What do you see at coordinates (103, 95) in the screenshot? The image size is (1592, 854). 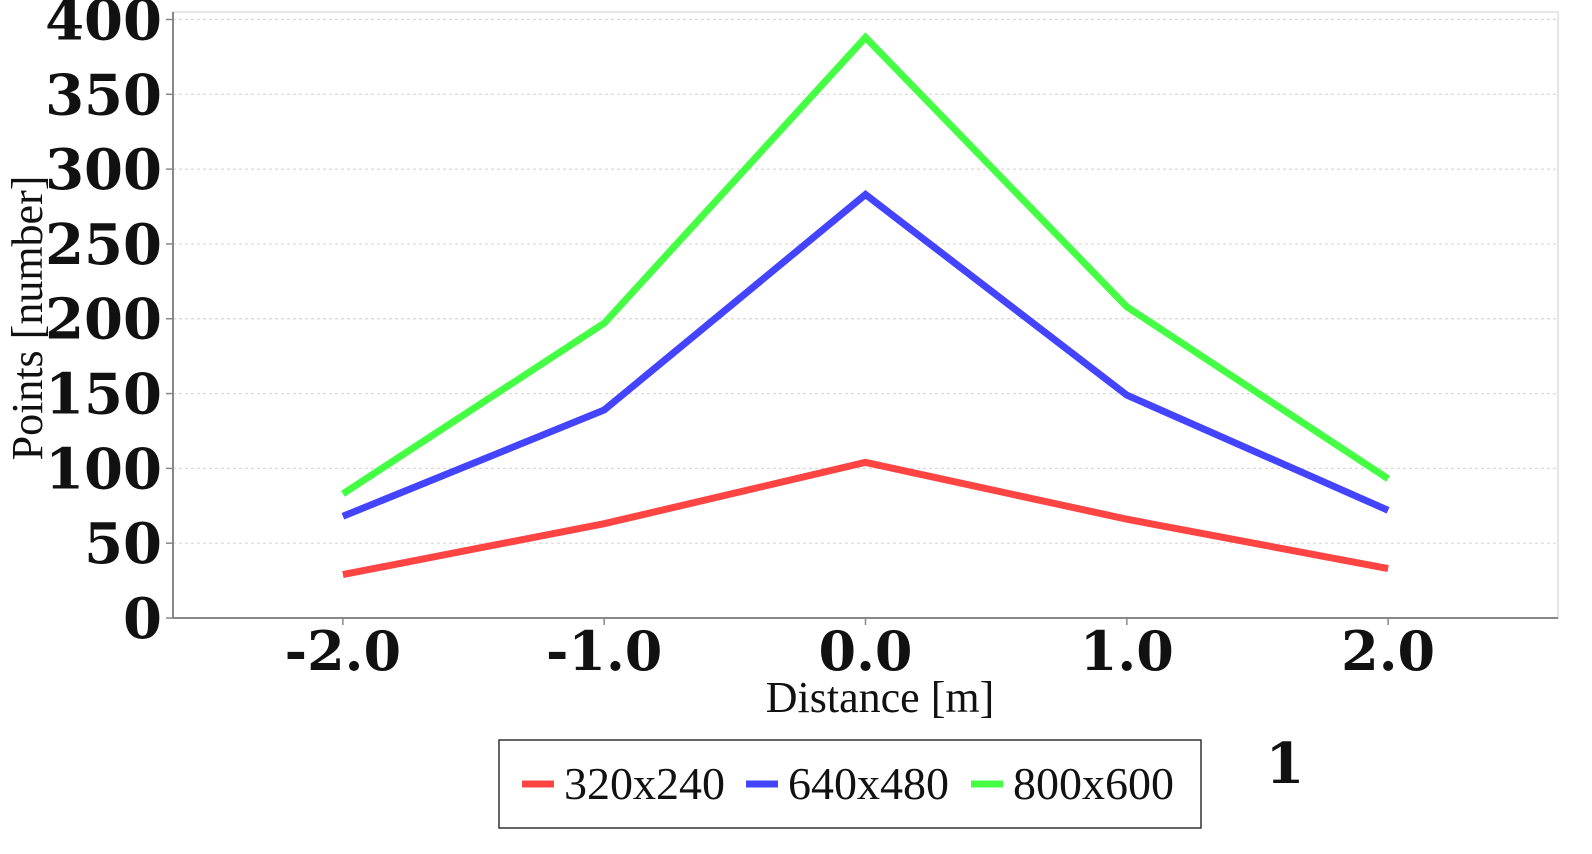 I see `y-tick-label: 350` at bounding box center [103, 95].